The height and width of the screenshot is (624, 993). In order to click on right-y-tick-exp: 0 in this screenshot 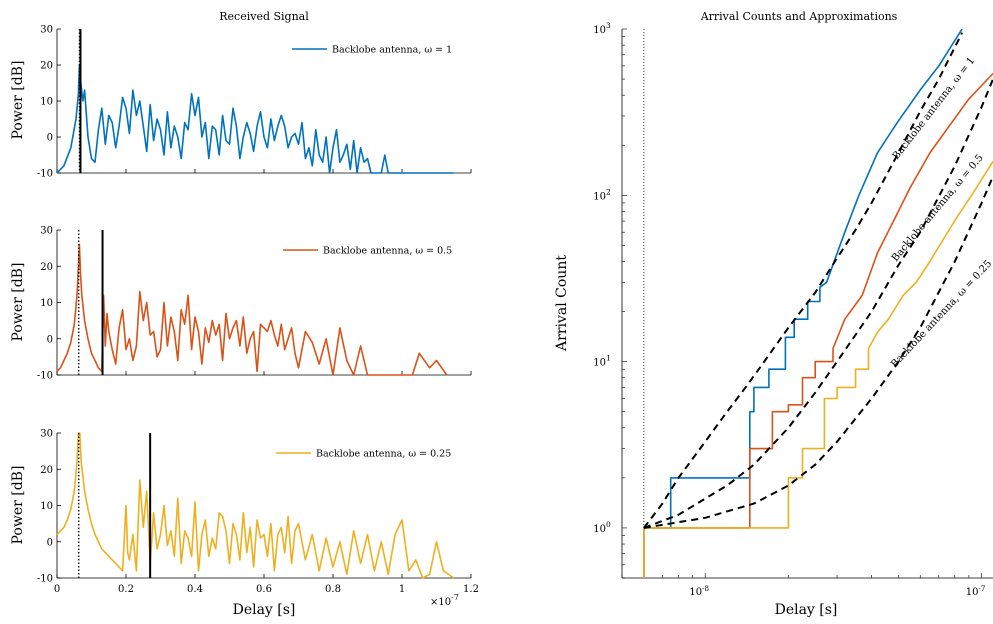, I will do `click(608, 524)`.